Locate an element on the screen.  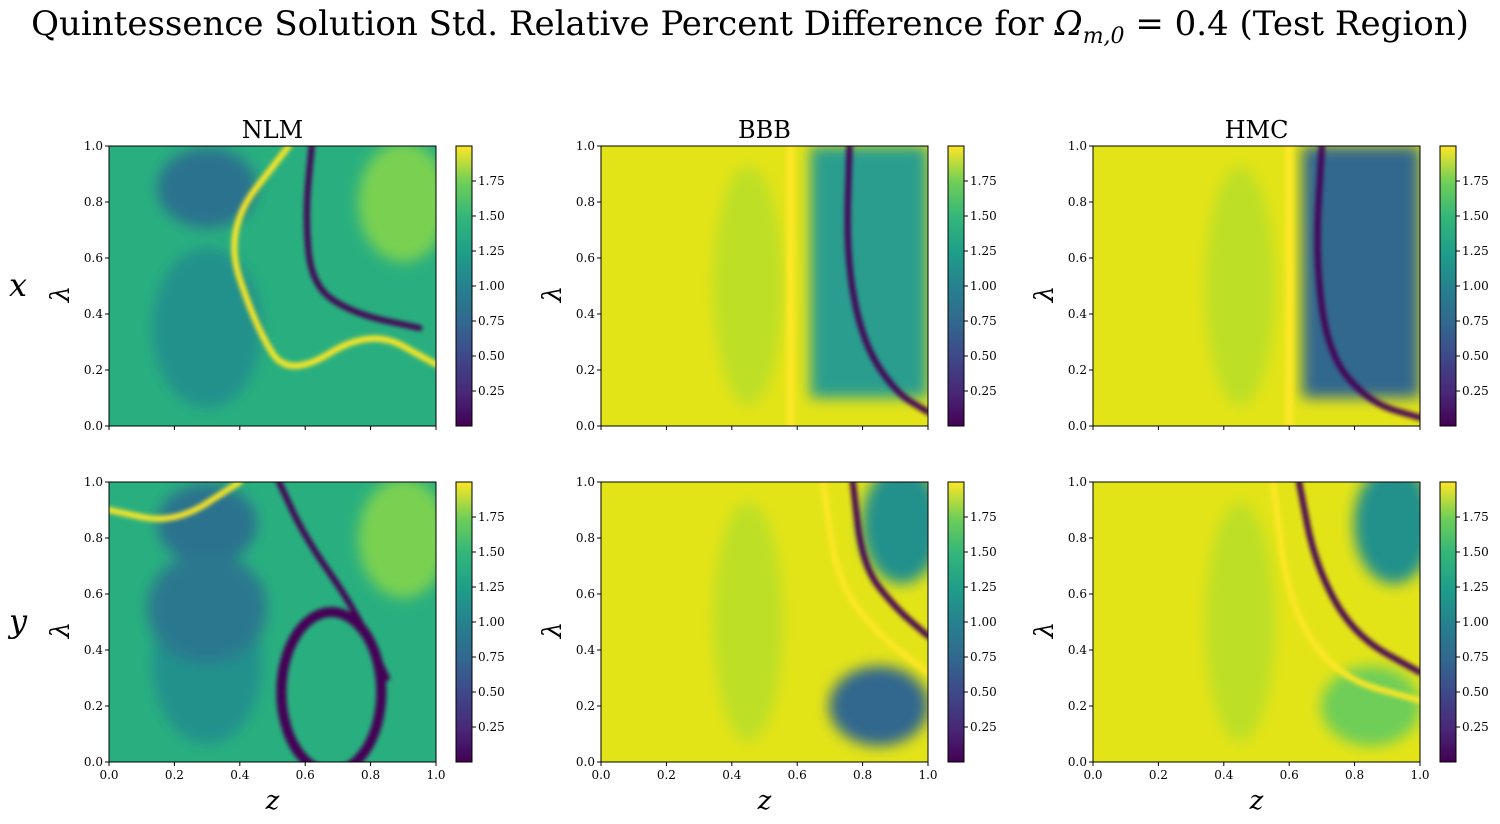
figure-title-omega: Ω is located at coordinates (1068, 24).